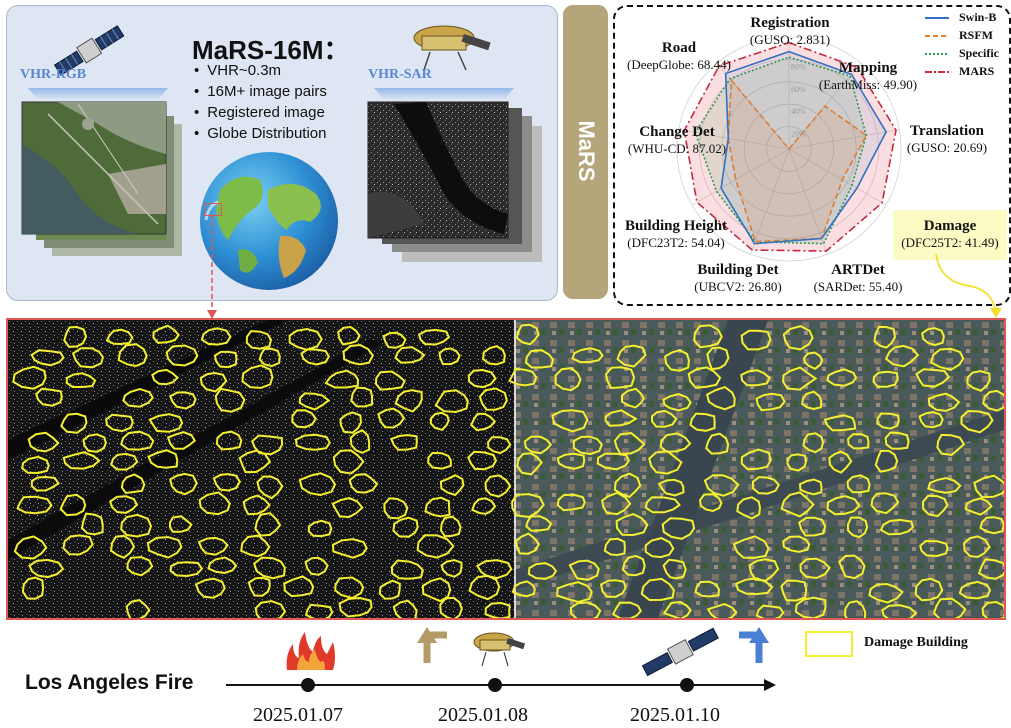  Describe the element at coordinates (751, 645) in the screenshot. I see `blue-return-arrow` at that location.